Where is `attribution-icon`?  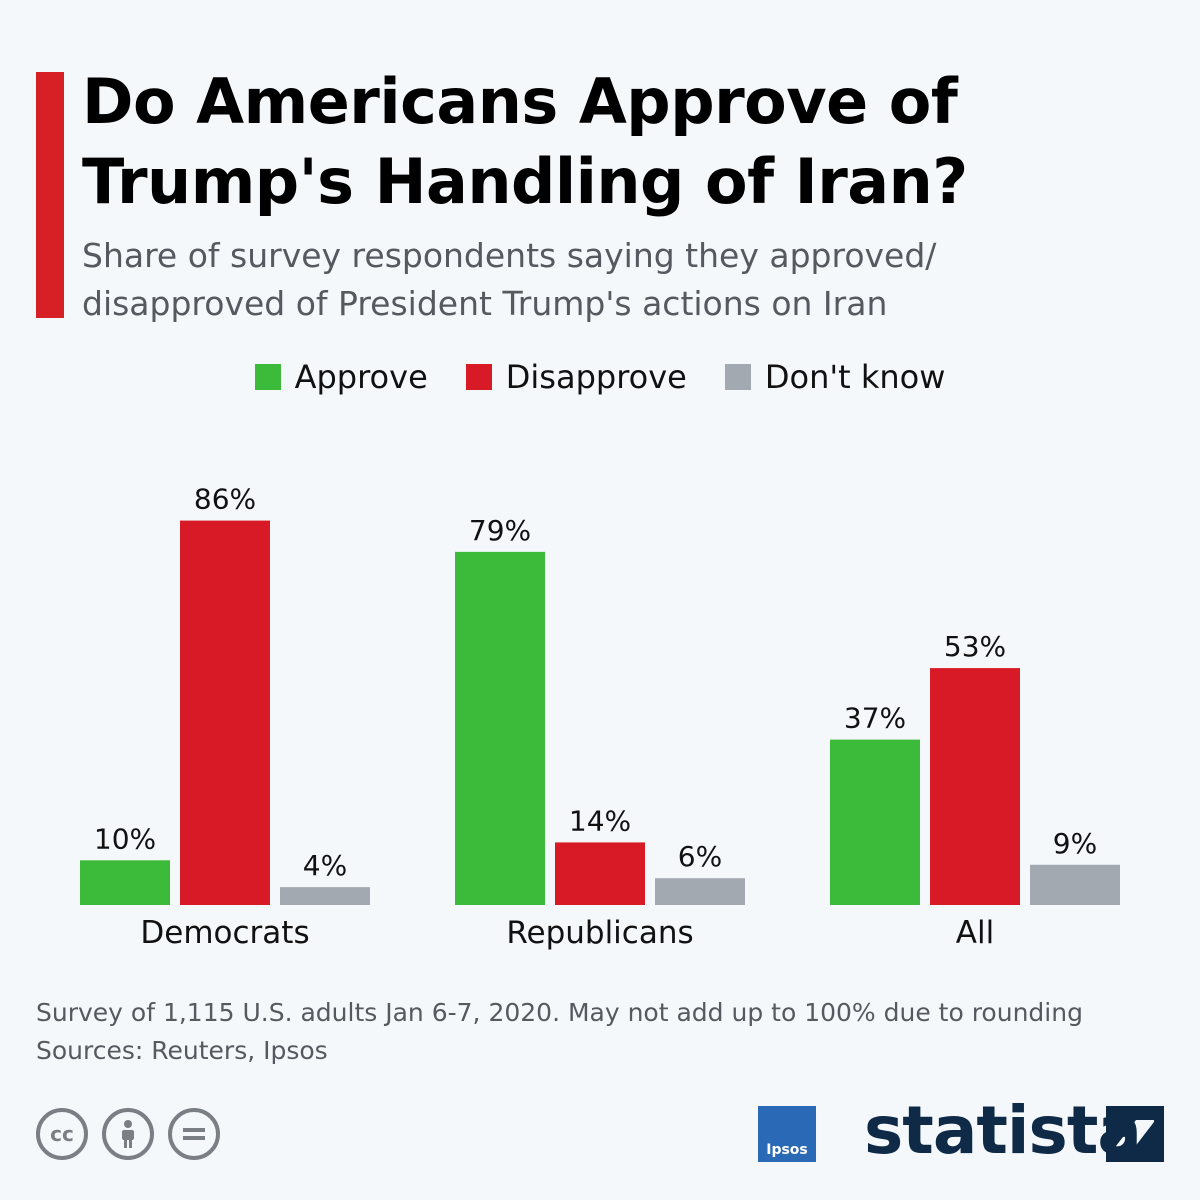
attribution-icon is located at coordinates (128, 1134).